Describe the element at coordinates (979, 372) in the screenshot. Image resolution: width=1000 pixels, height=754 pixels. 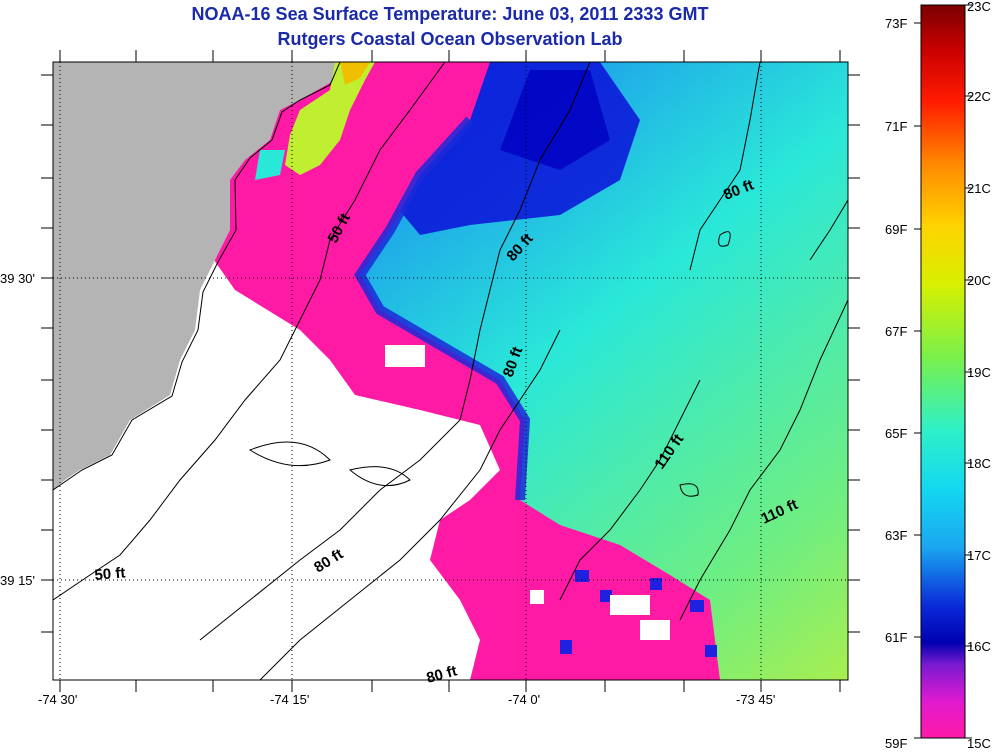
I see `colorbar-c-label: 19C` at that location.